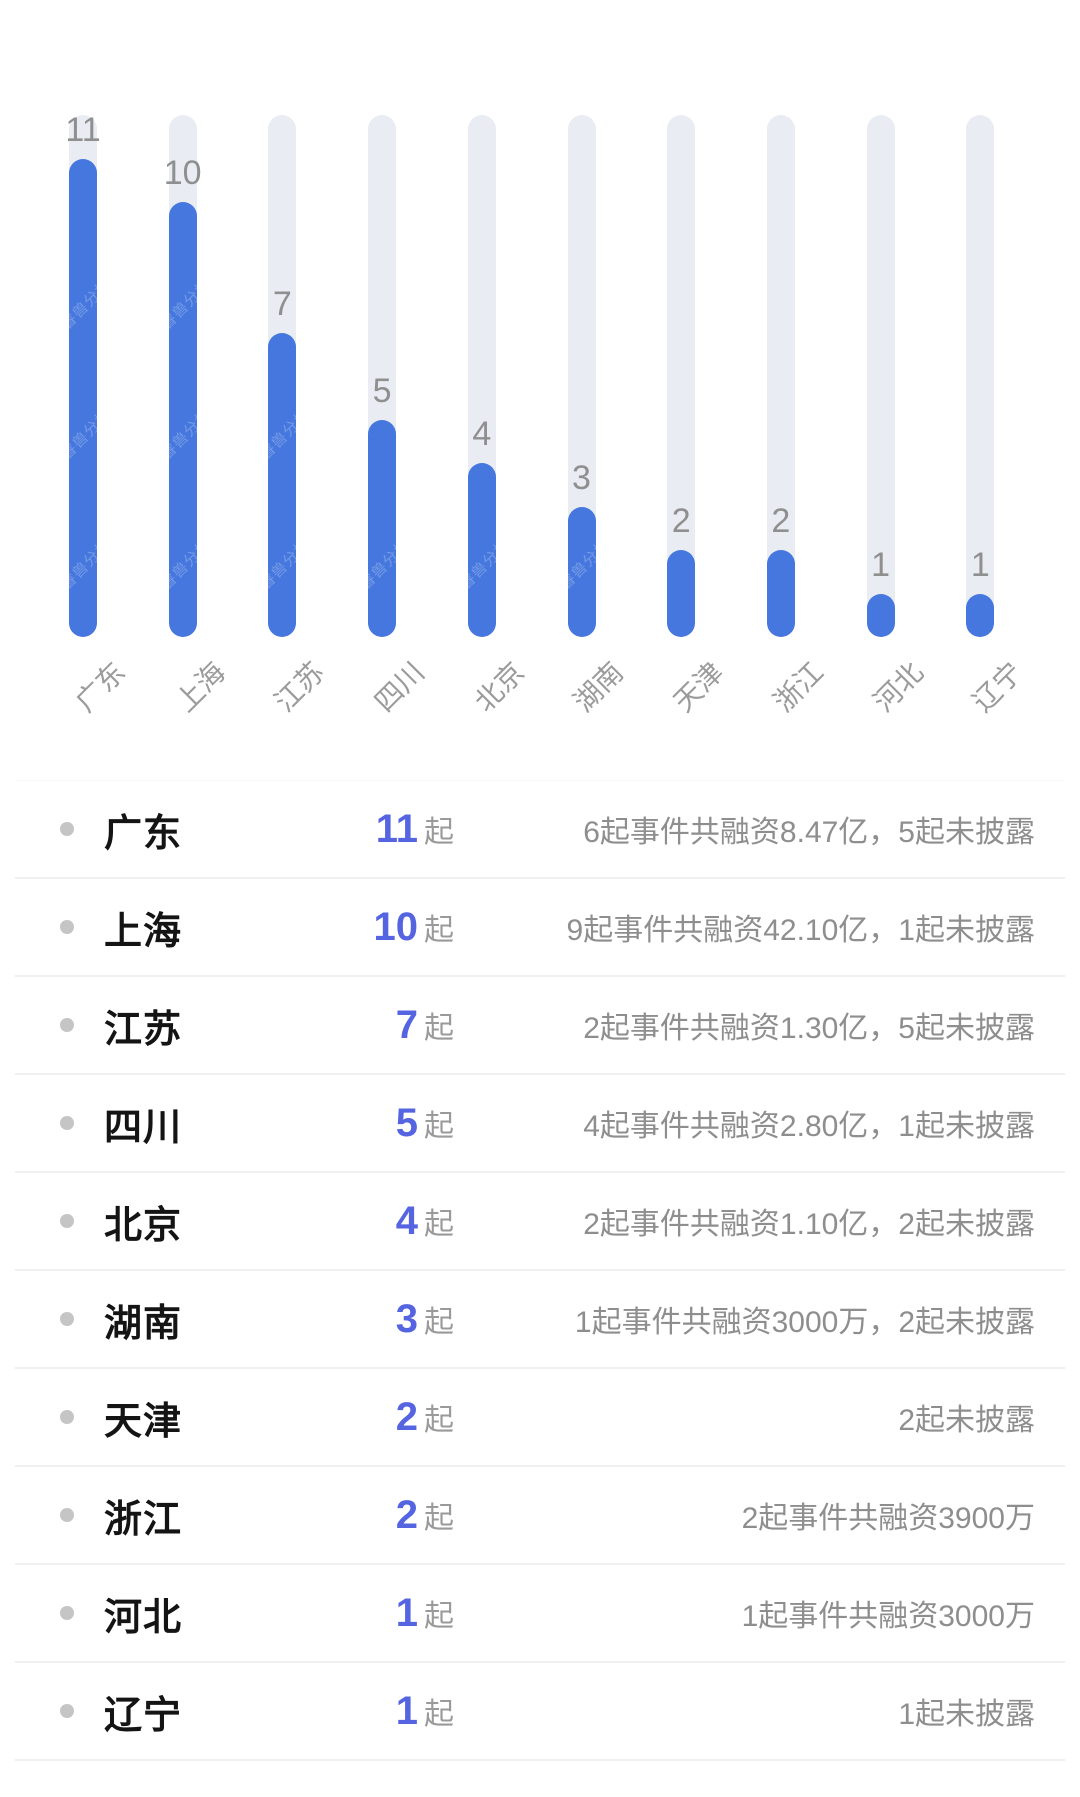  I want to click on bar-track, so click(980, 376).